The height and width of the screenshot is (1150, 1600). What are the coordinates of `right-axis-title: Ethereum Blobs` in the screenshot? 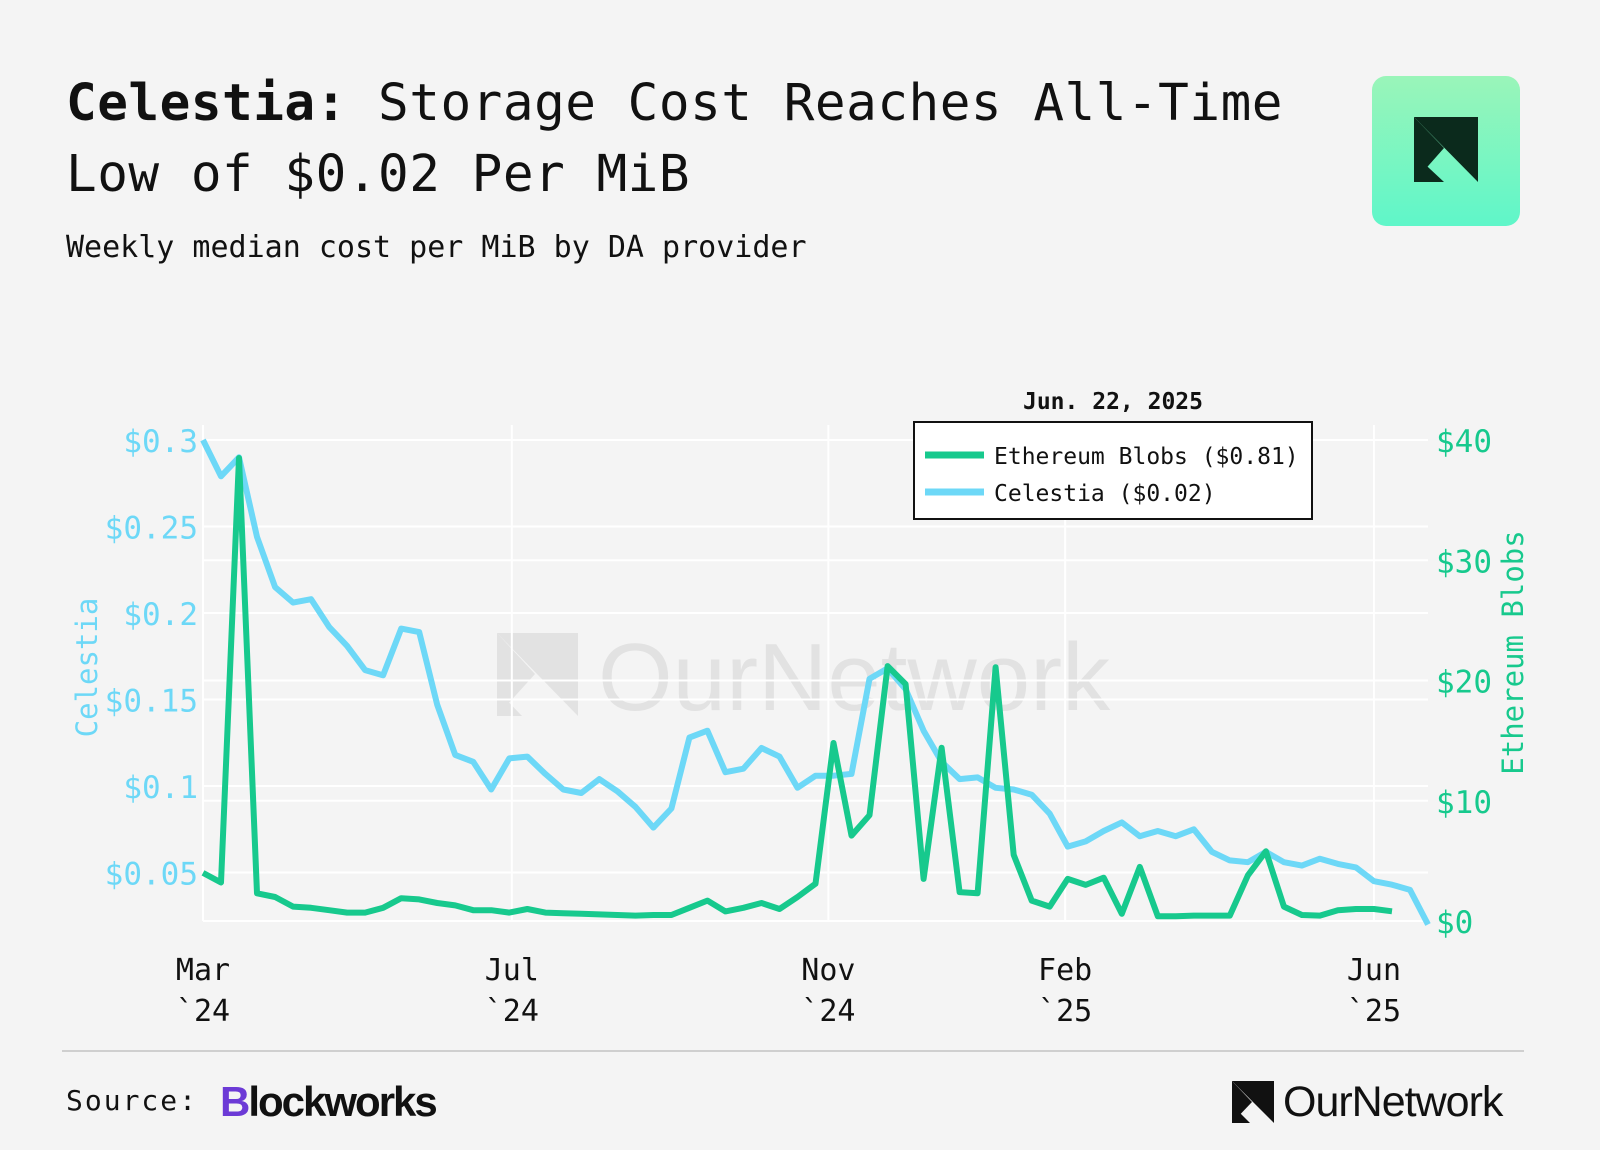 It's located at (1513, 652).